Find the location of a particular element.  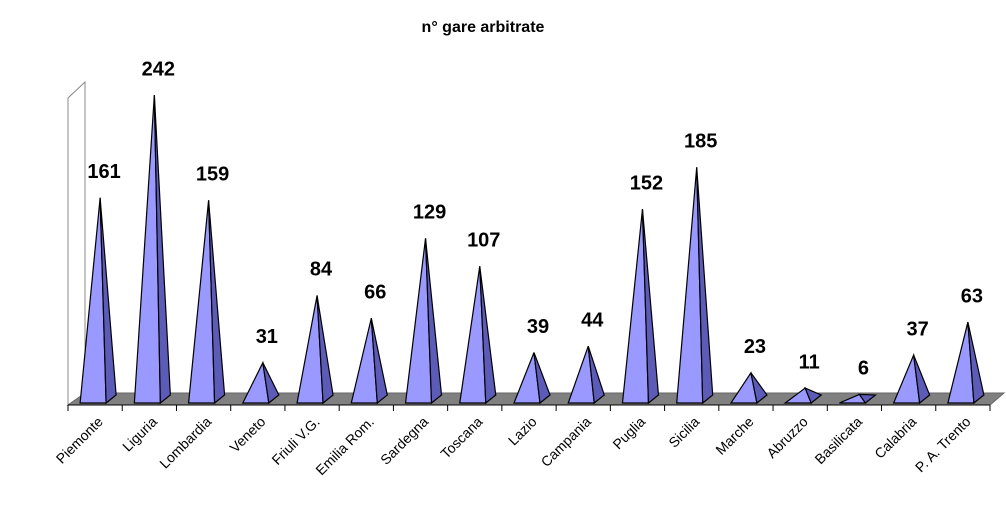

value-label: 242 is located at coordinates (158, 69).